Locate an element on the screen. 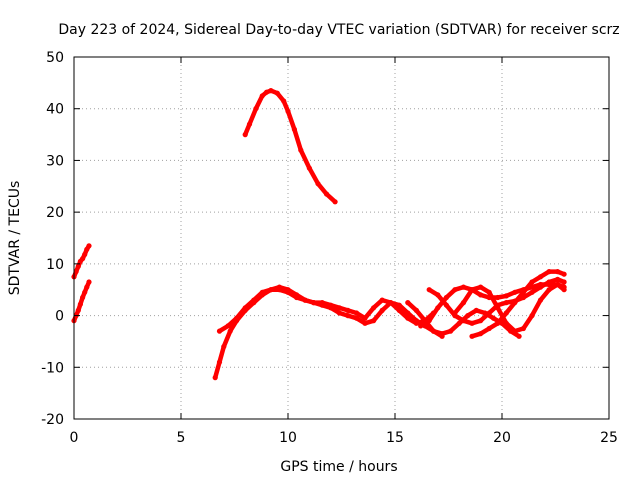 This screenshot has width=640, height=480. x-tick-label: 0 is located at coordinates (74, 438).